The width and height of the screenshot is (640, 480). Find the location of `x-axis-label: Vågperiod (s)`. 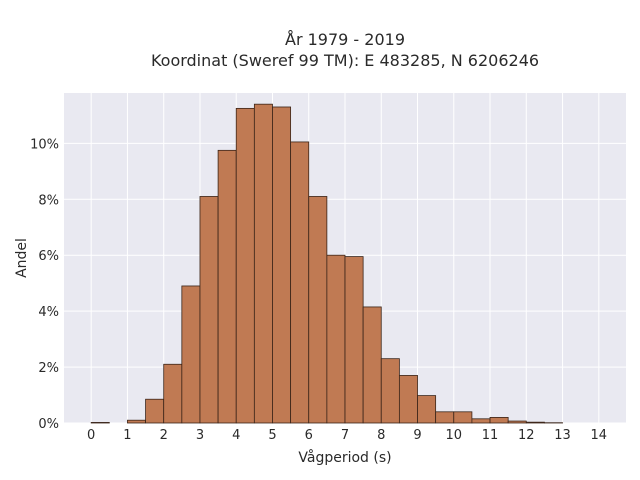

x-axis-label: Vågperiod (s) is located at coordinates (344, 457).